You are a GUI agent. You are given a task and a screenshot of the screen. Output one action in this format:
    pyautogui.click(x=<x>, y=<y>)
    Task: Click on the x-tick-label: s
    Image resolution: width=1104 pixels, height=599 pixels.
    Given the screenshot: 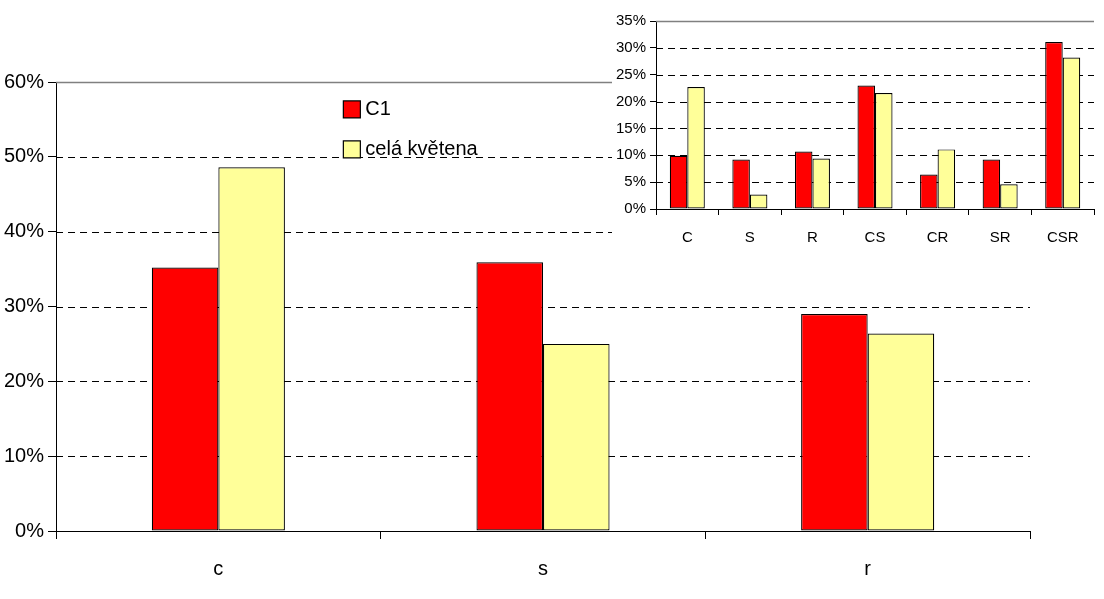 What is the action you would take?
    pyautogui.click(x=543, y=567)
    